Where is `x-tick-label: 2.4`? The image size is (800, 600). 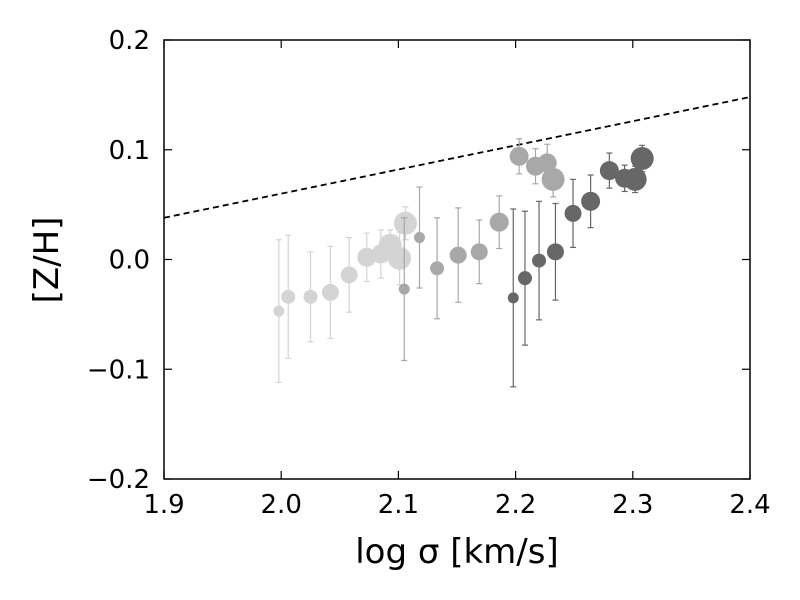
x-tick-label: 2.4 is located at coordinates (749, 505).